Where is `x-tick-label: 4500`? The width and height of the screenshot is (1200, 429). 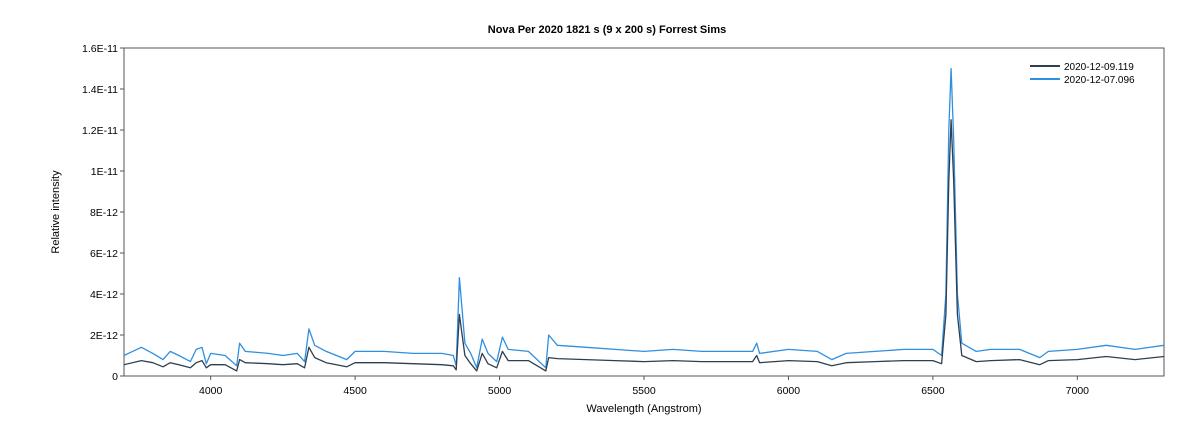 x-tick-label: 4500 is located at coordinates (355, 391).